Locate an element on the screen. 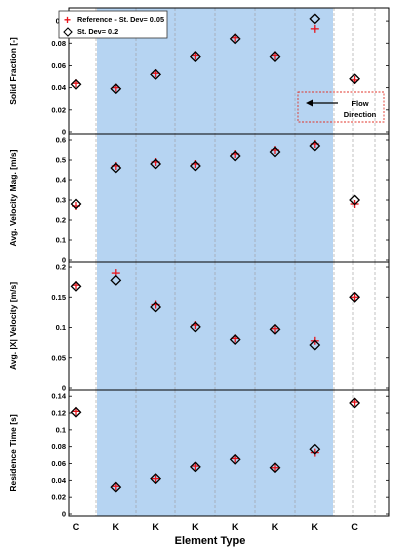  annotation-line2: Direction is located at coordinates (360, 114).